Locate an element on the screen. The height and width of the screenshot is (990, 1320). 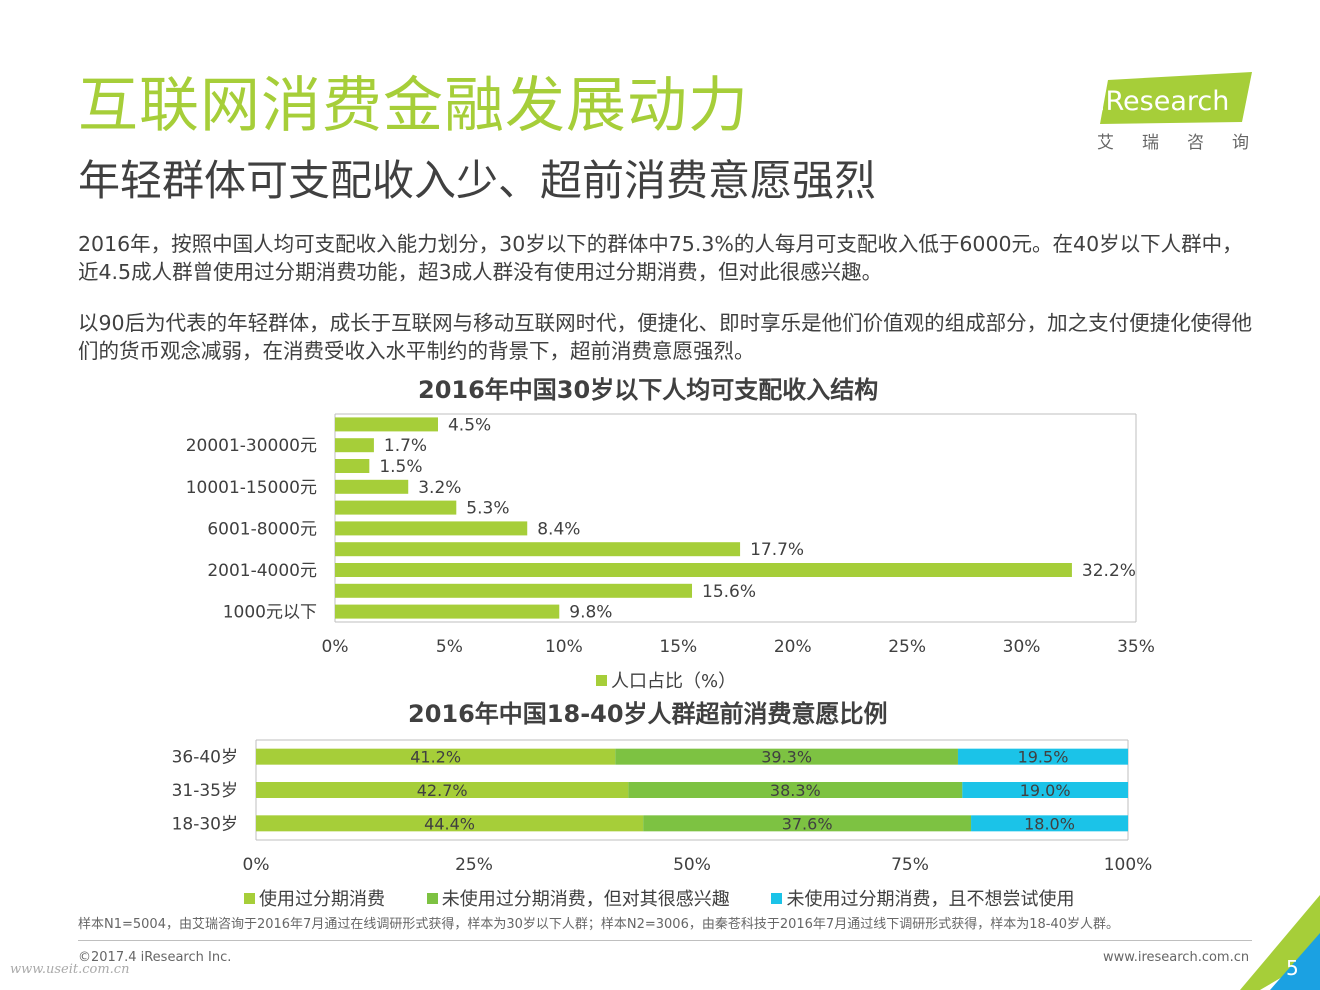
chart2-legend-label-3: 未使用过分期消费，且不想尝试使用 is located at coordinates (930, 899).